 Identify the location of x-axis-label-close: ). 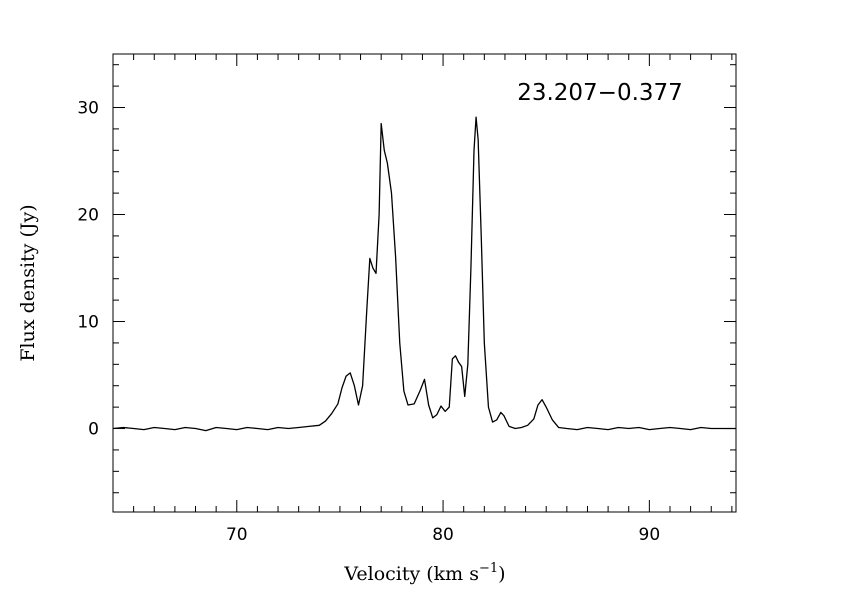
(501, 574).